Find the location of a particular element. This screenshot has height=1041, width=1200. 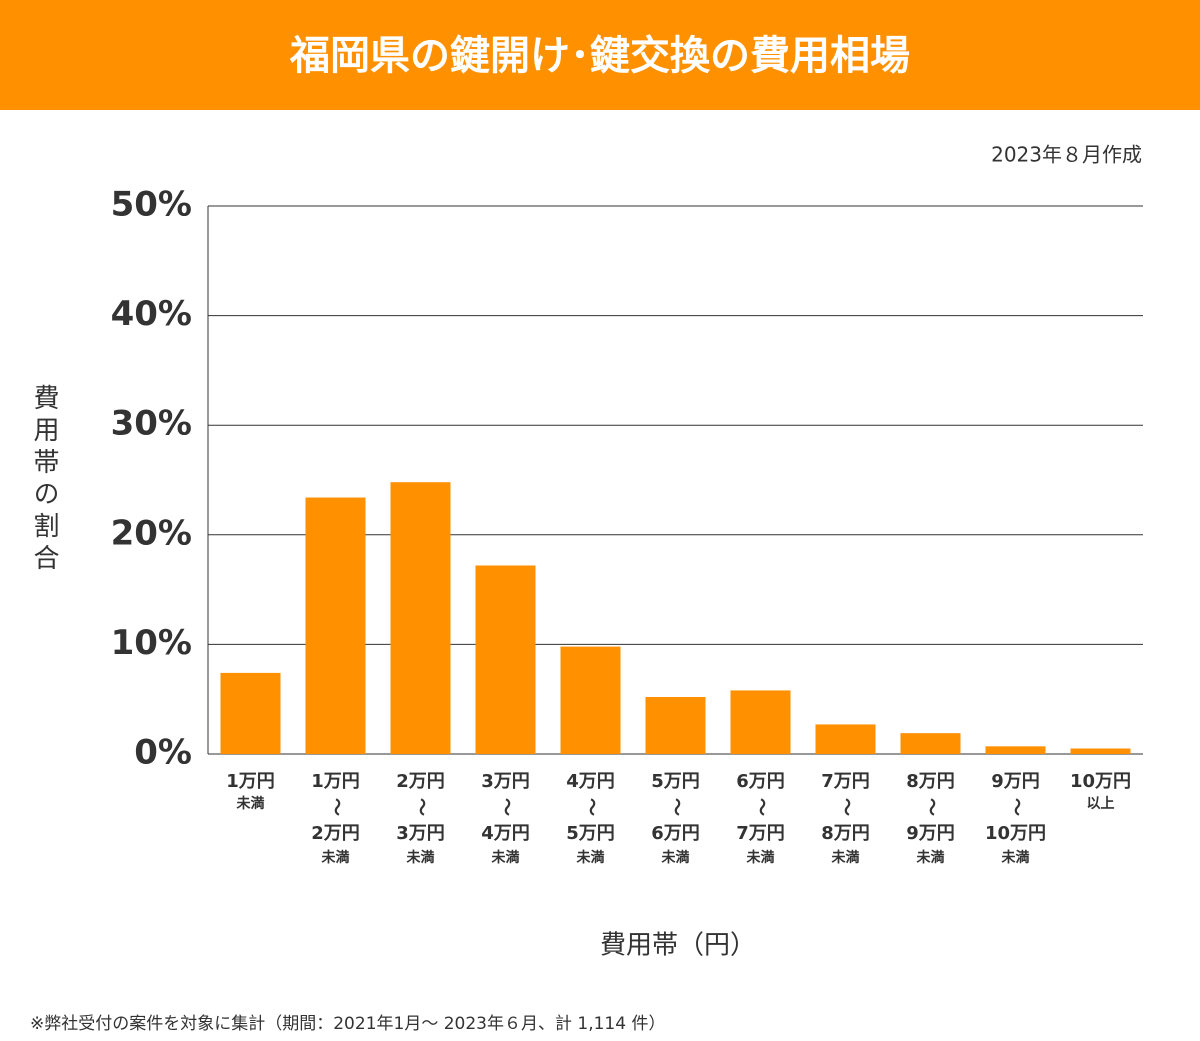

chart-subtitle: 2023年８月作成 is located at coordinates (1066, 155).